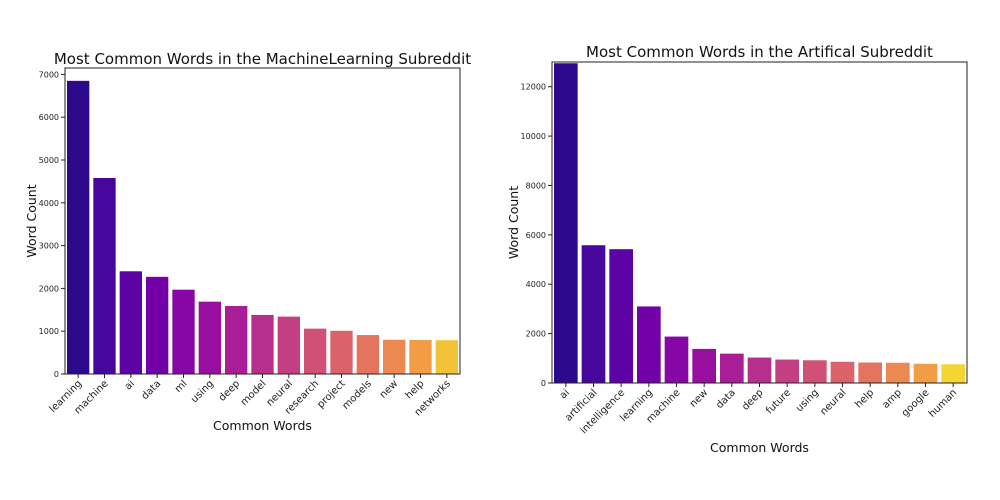 The image size is (1000, 500). What do you see at coordinates (183, 331) in the screenshot?
I see `bar-ml` at bounding box center [183, 331].